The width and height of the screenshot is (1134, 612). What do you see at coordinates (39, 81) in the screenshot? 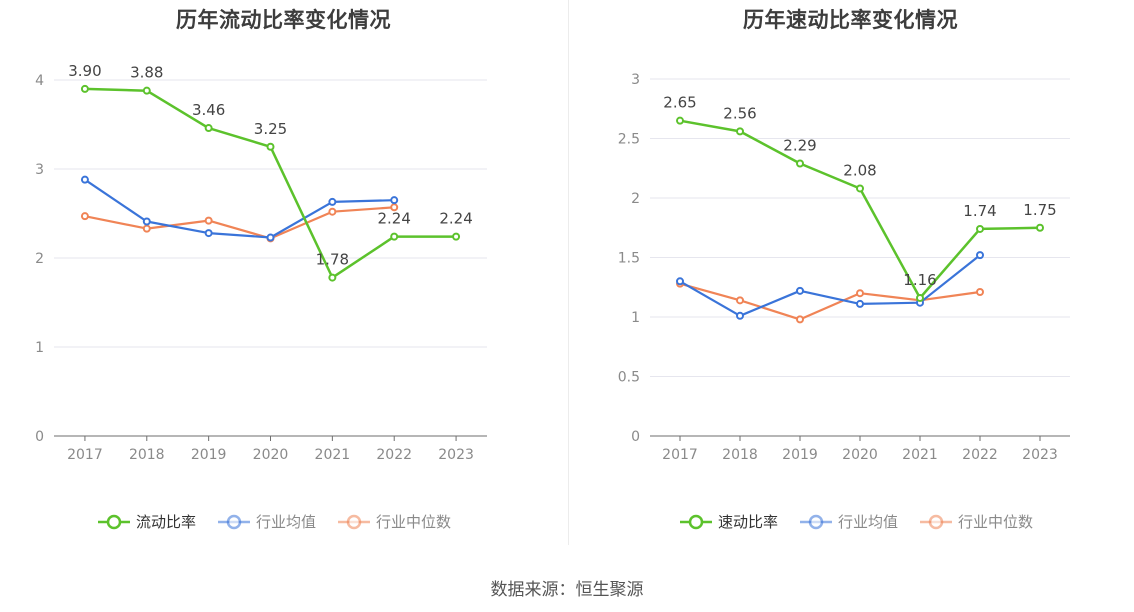
I see `y-tick-label: 4` at bounding box center [39, 81].